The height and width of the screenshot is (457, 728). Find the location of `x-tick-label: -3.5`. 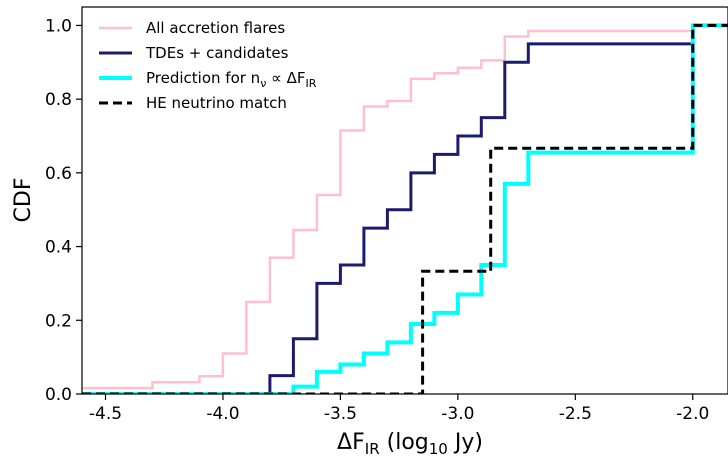

x-tick-label: -3.5 is located at coordinates (340, 414).